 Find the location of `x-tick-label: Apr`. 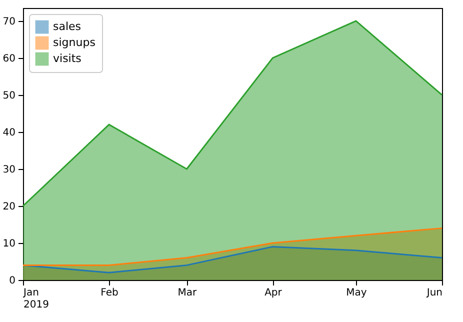

x-tick-label: Apr is located at coordinates (273, 293).